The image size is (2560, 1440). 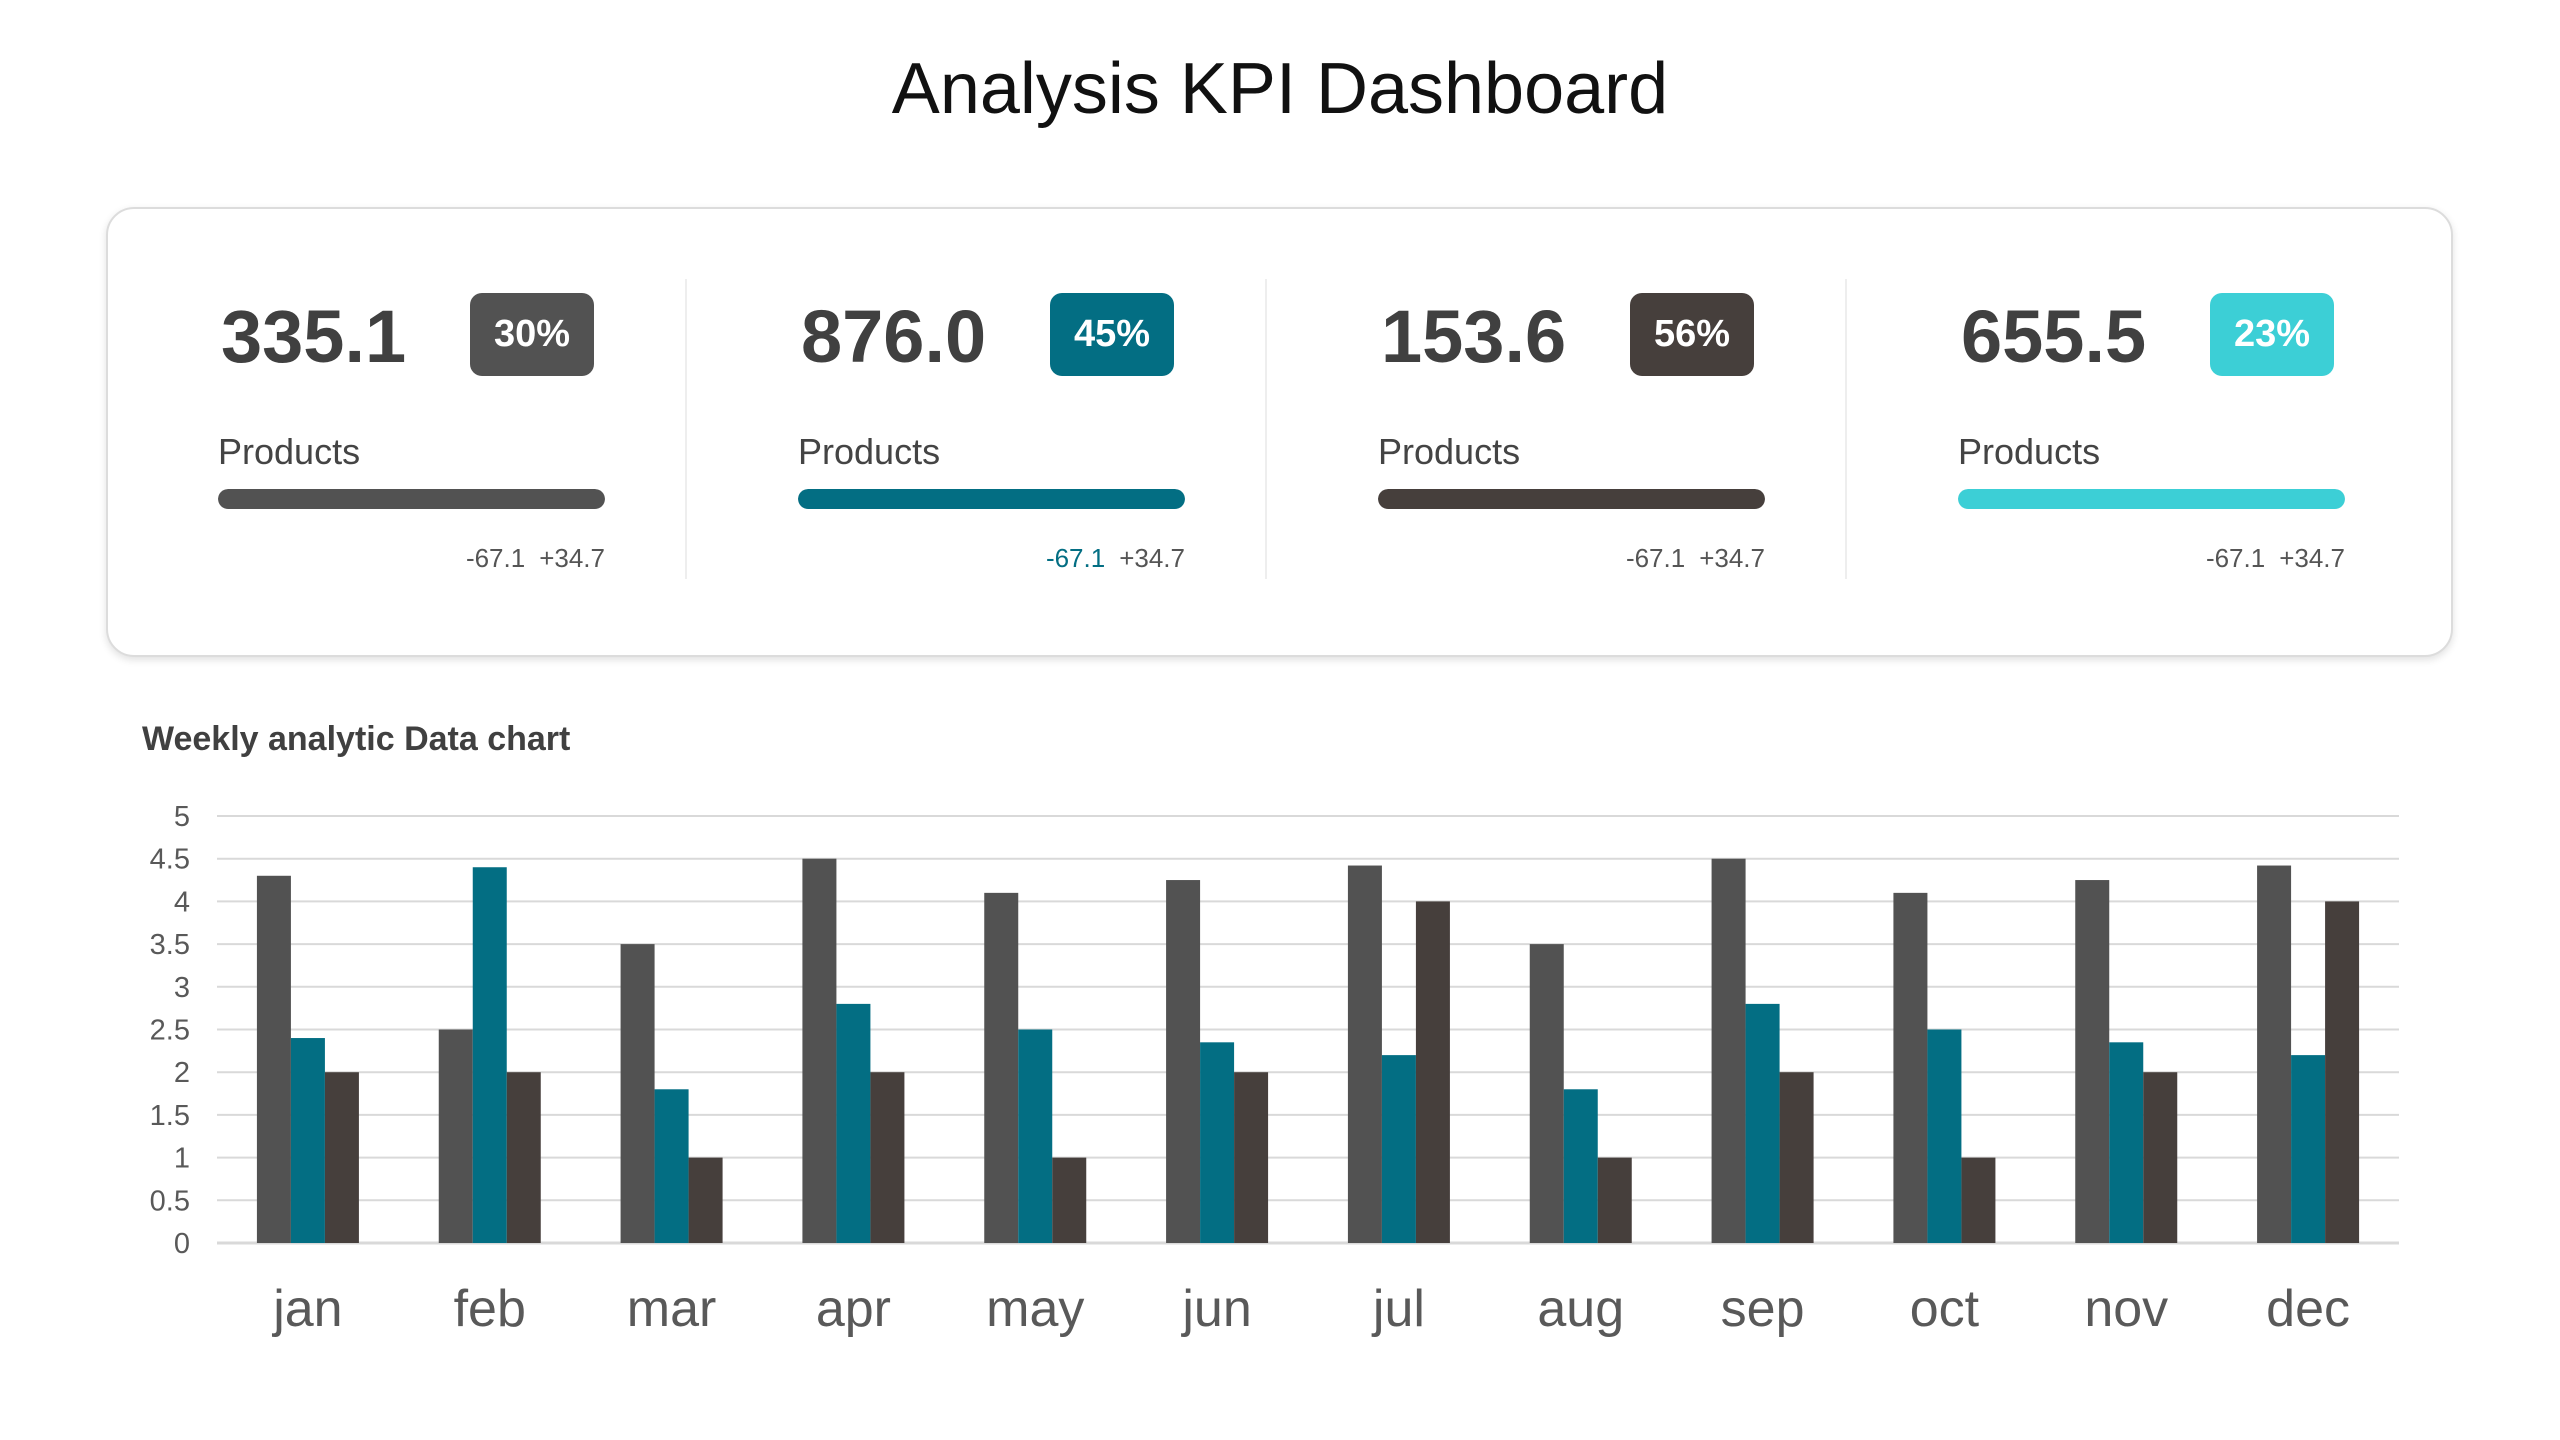 What do you see at coordinates (314, 336) in the screenshot?
I see `kpi-value: 335.1` at bounding box center [314, 336].